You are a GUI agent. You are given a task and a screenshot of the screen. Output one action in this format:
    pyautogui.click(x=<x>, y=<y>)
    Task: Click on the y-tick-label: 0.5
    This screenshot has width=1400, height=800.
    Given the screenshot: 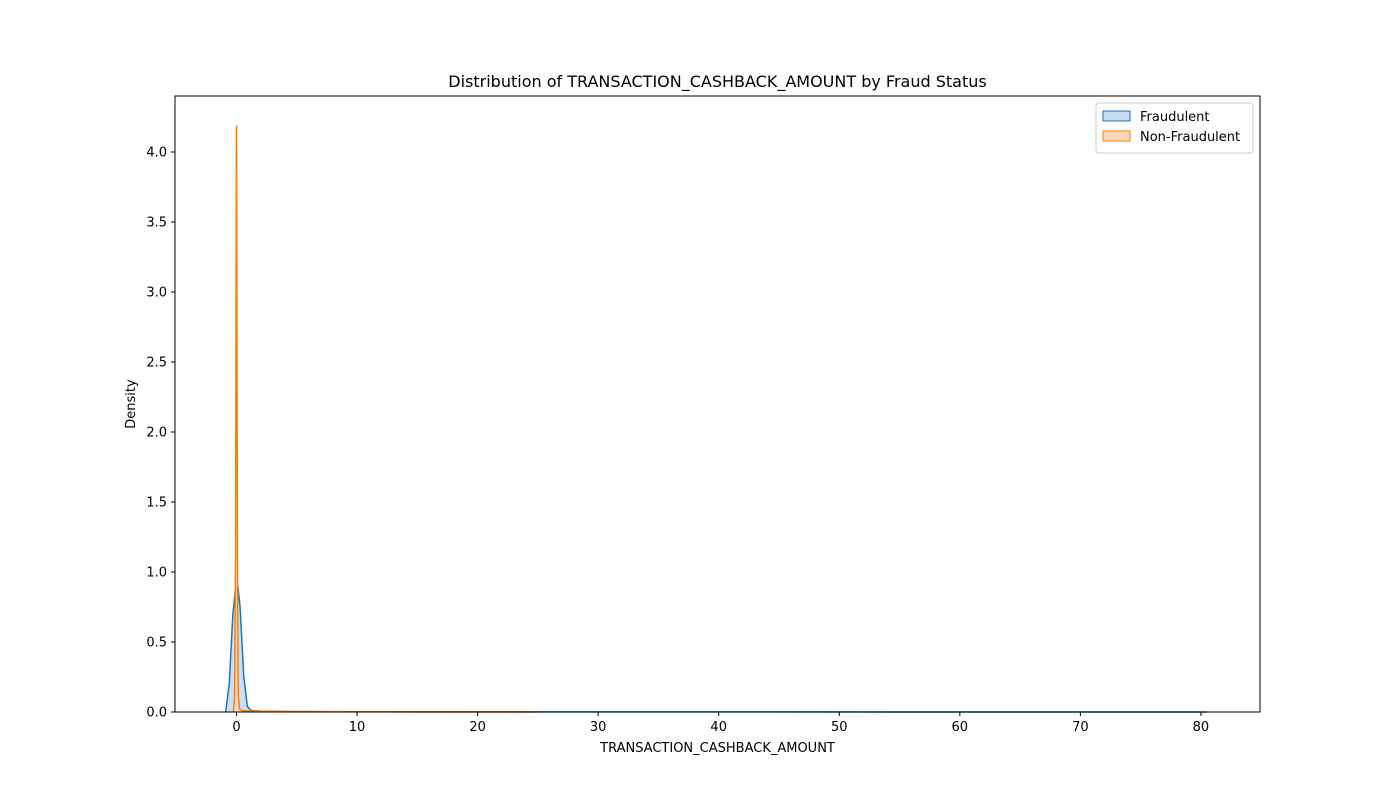 What is the action you would take?
    pyautogui.click(x=156, y=643)
    